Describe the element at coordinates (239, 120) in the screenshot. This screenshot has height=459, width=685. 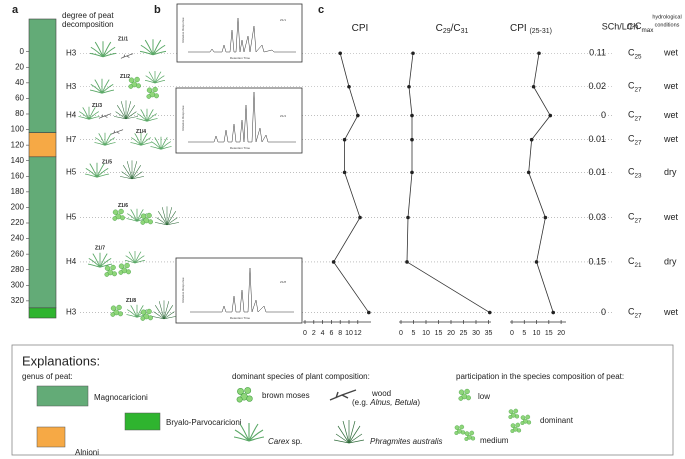
I see `chromatogram: Z1/4 Relative Response Retention Time` at that location.